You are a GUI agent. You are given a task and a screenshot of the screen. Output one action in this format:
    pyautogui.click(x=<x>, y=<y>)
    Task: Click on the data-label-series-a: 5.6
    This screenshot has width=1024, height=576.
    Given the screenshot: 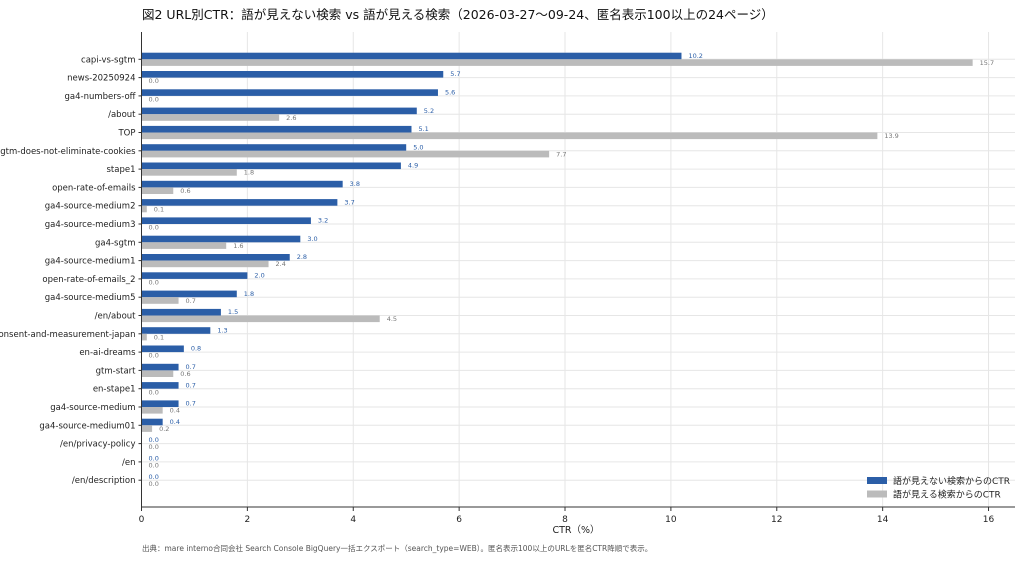 What is the action you would take?
    pyautogui.click(x=450, y=93)
    